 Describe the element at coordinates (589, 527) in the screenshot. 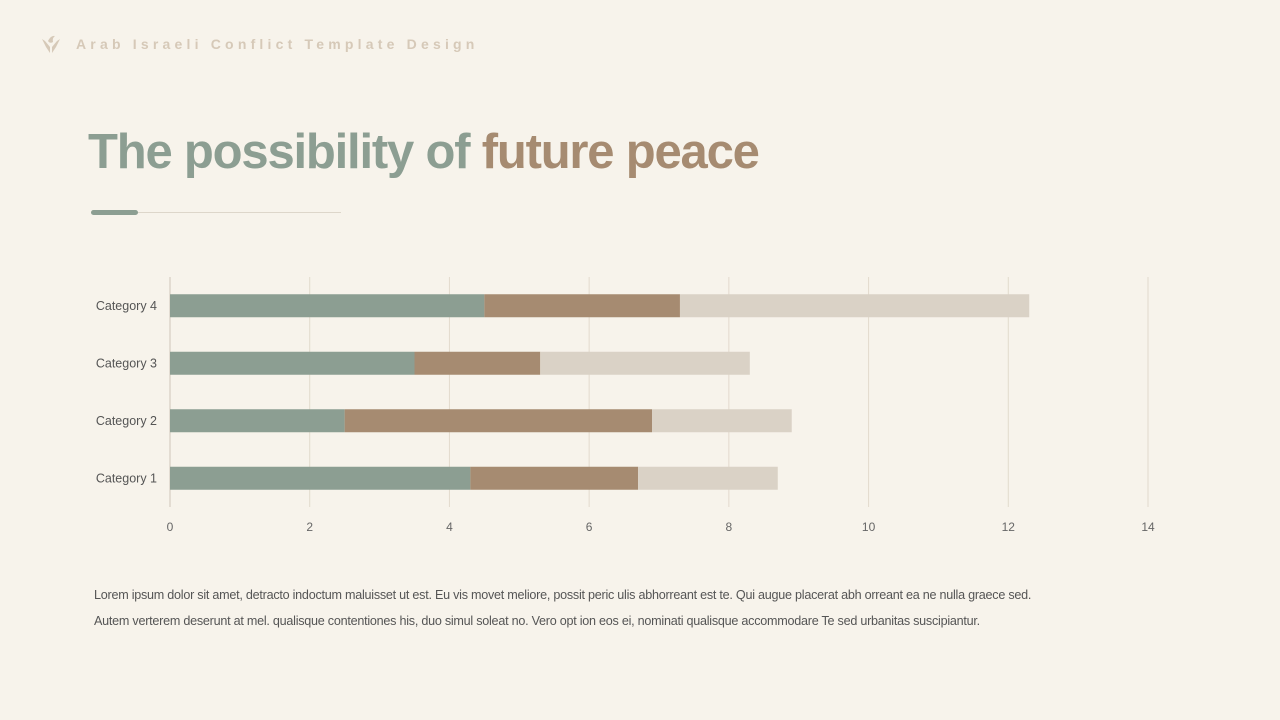

I see `x-tick-label: 6` at that location.